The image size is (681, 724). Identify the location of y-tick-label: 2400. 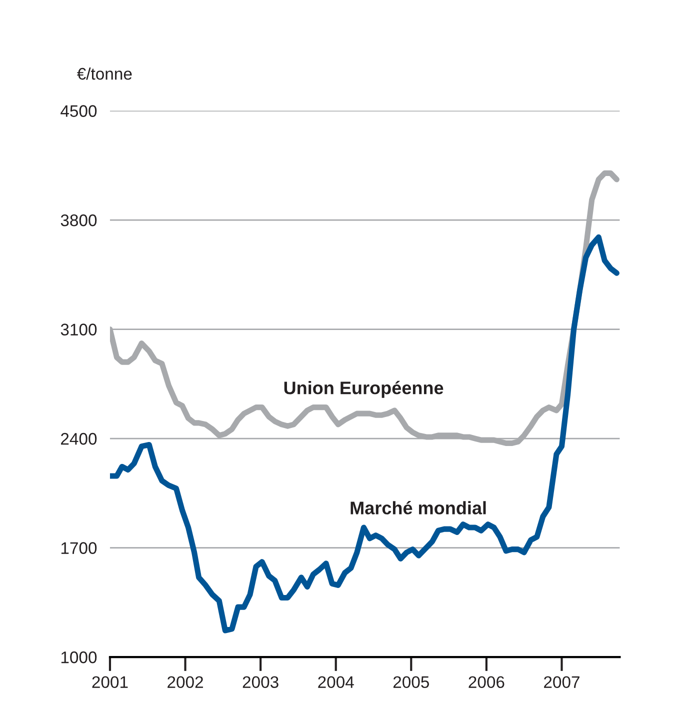
(79, 438).